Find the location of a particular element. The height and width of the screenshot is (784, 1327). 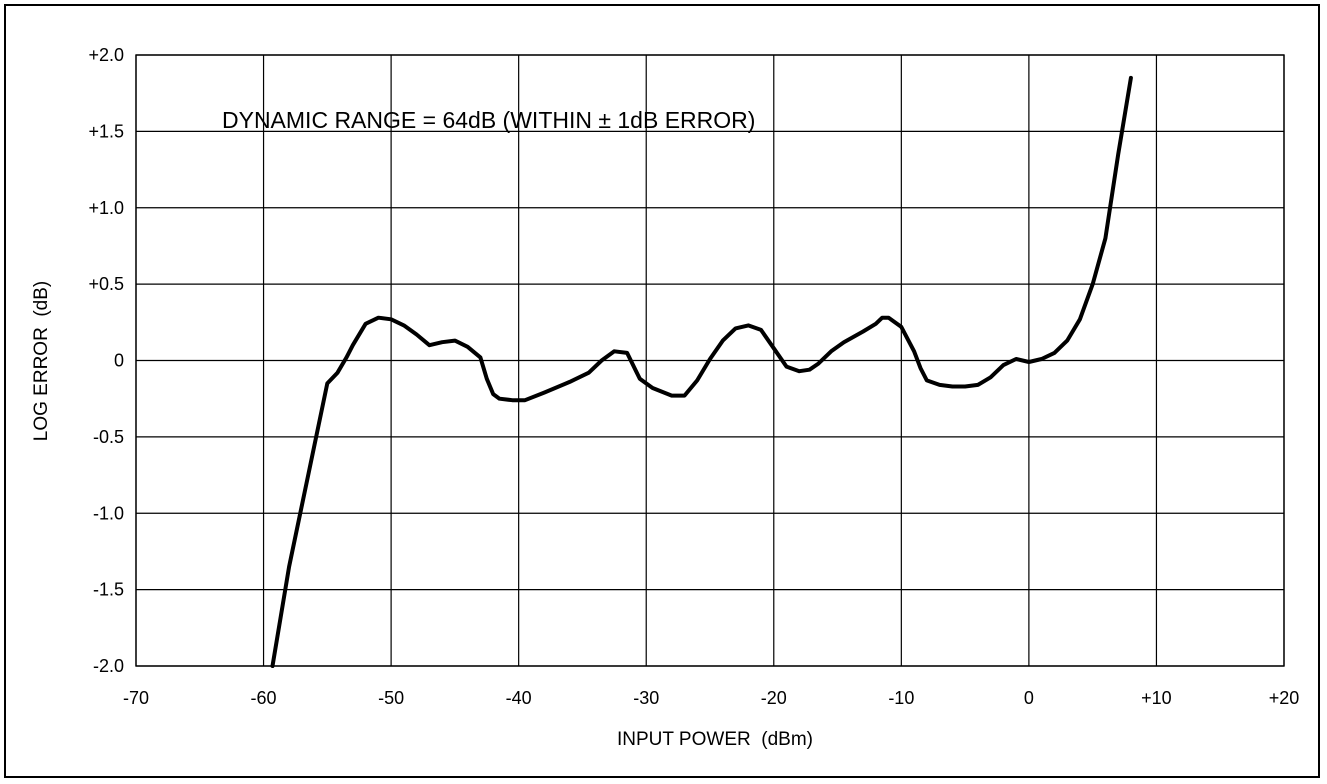

y-tick-label: -1.0 is located at coordinates (108, 513).